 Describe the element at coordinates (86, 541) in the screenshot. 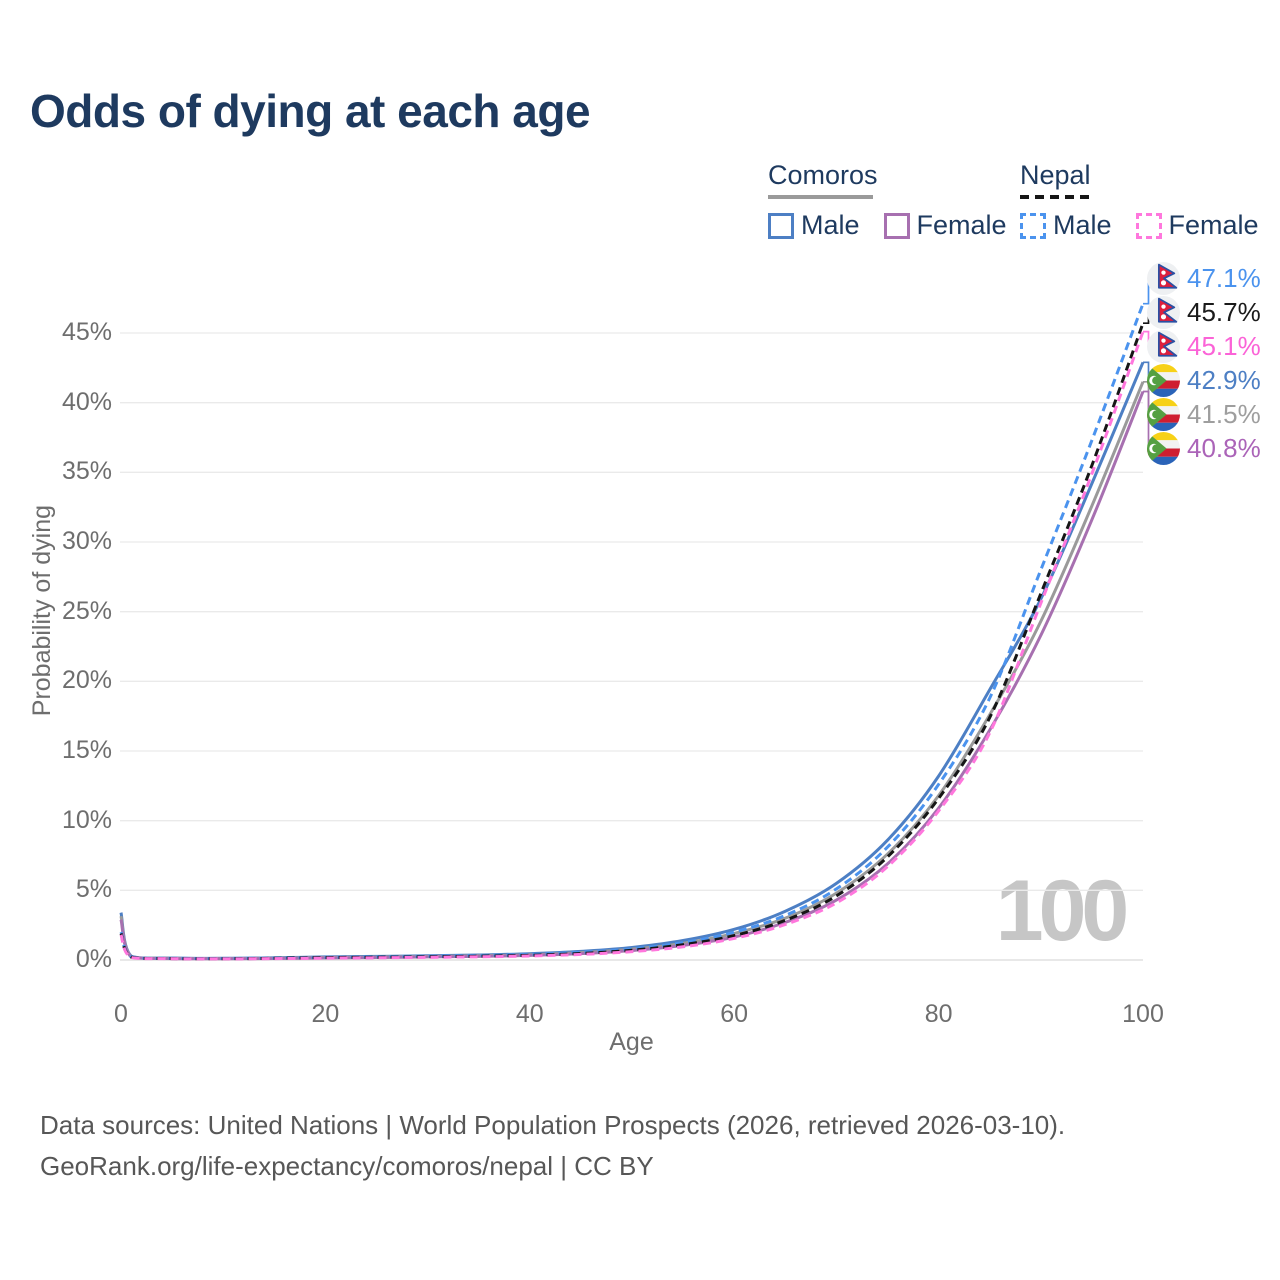

I see `y-tick-label-30: 30%` at that location.